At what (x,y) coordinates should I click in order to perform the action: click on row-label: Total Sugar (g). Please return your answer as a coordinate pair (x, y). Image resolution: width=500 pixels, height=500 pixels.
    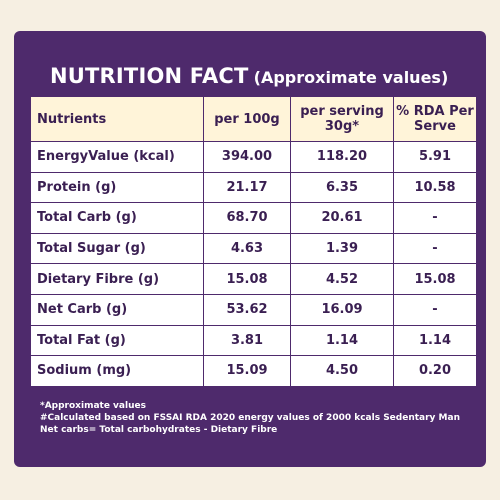
    Looking at the image, I should click on (117, 248).